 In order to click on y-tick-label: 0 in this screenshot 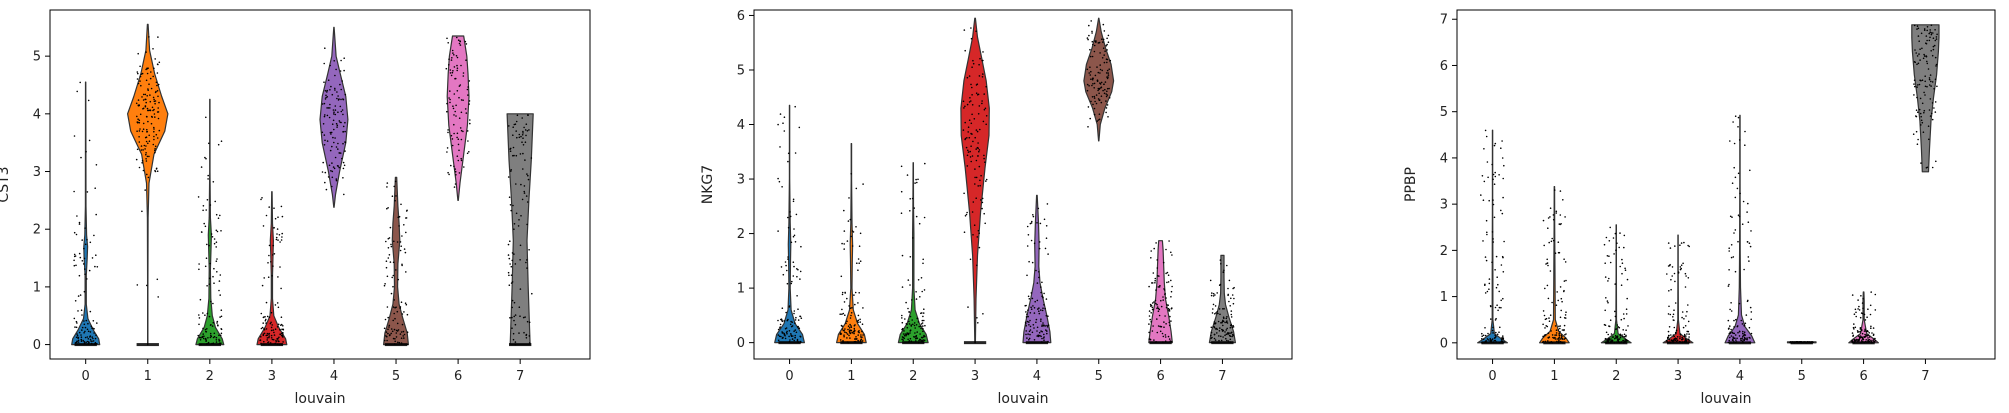, I will do `click(37, 345)`.